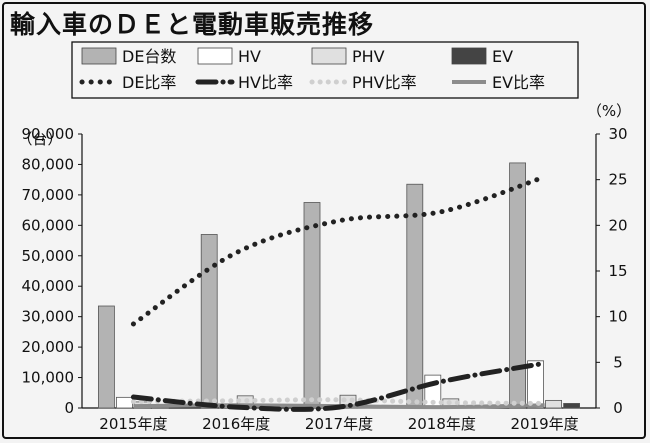  I want to click on legend-label: EV比率, so click(518, 82).